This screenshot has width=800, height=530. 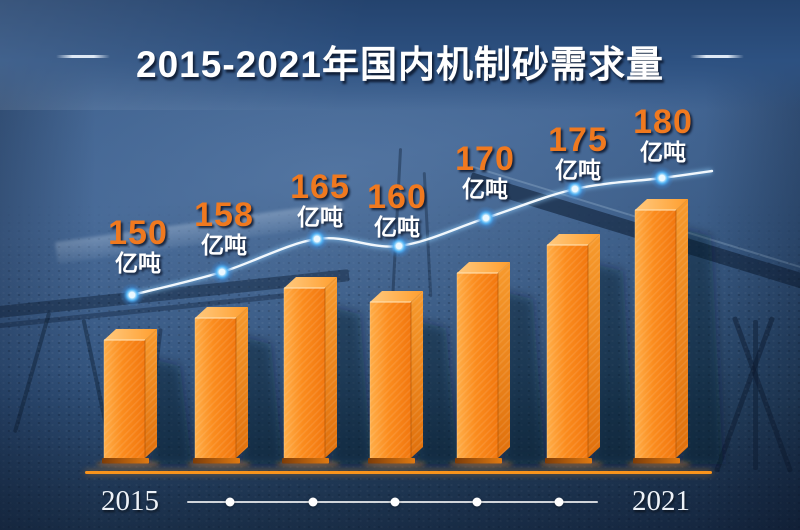 I want to click on axis-label-2015: 2015, so click(x=130, y=501).